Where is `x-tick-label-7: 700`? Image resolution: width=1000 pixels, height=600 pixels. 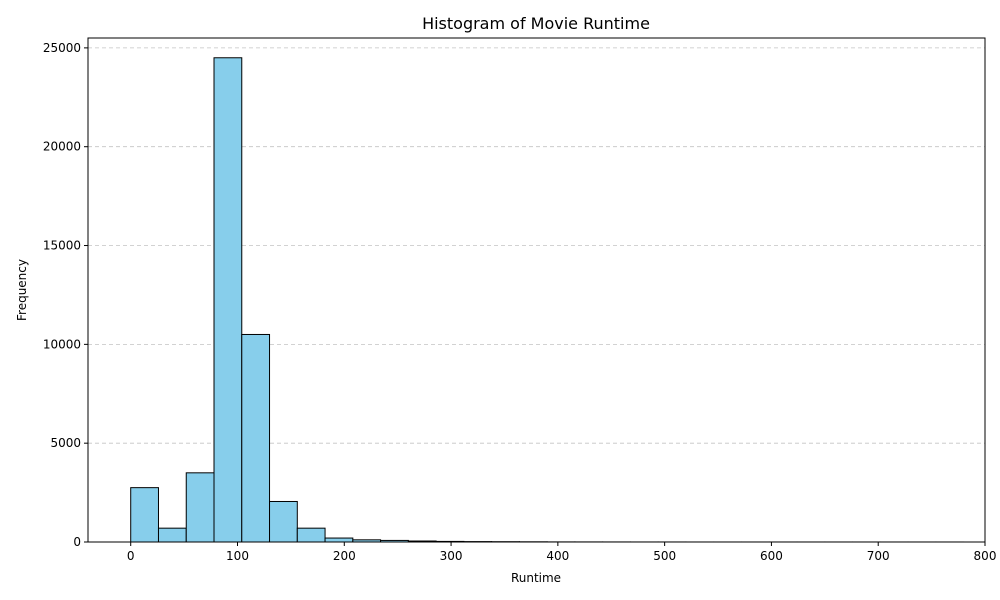
x-tick-label-7: 700 is located at coordinates (878, 556).